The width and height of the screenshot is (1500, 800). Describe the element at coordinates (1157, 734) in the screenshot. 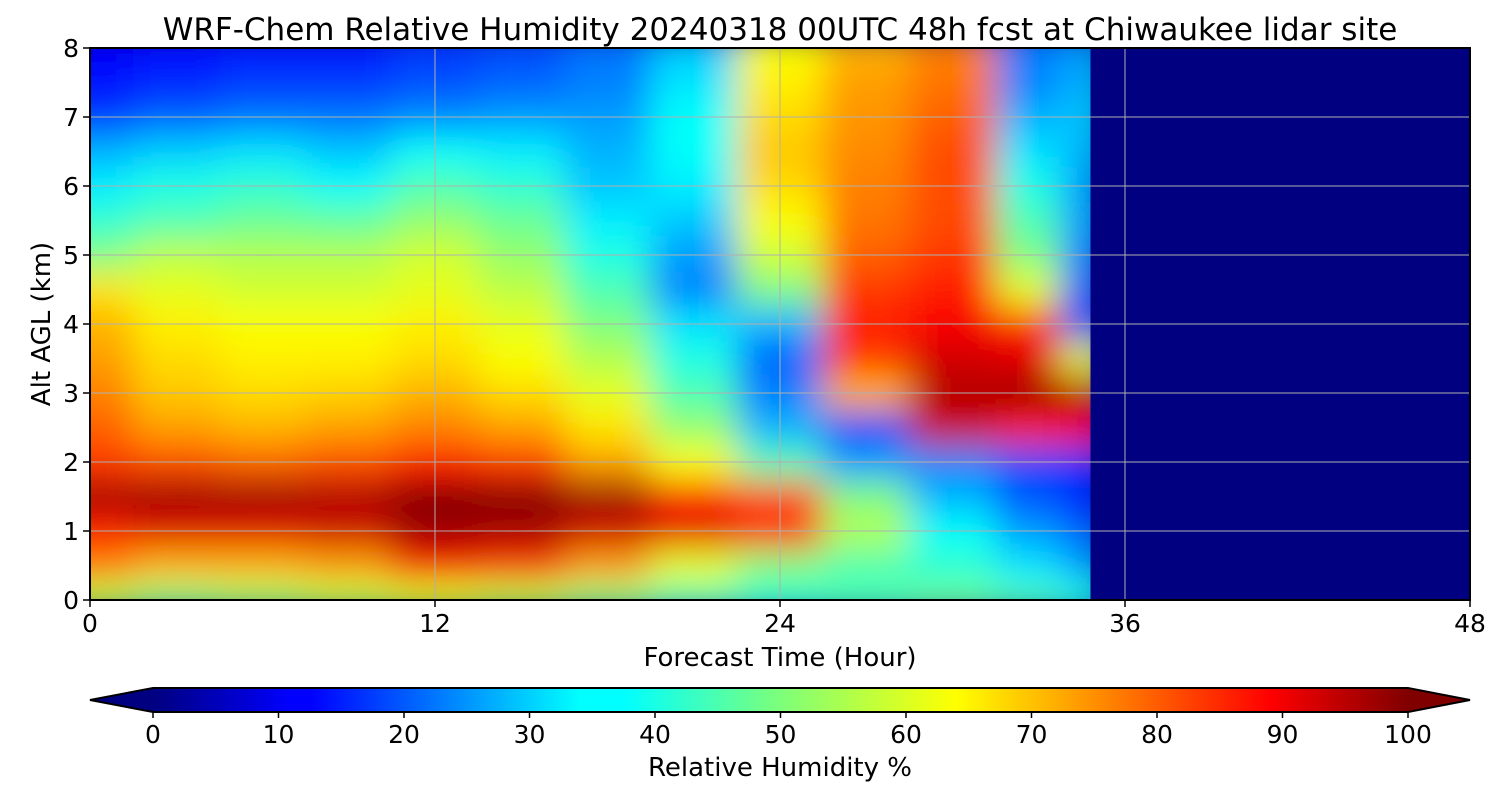

I see `colorbar-tick-label: 80` at that location.